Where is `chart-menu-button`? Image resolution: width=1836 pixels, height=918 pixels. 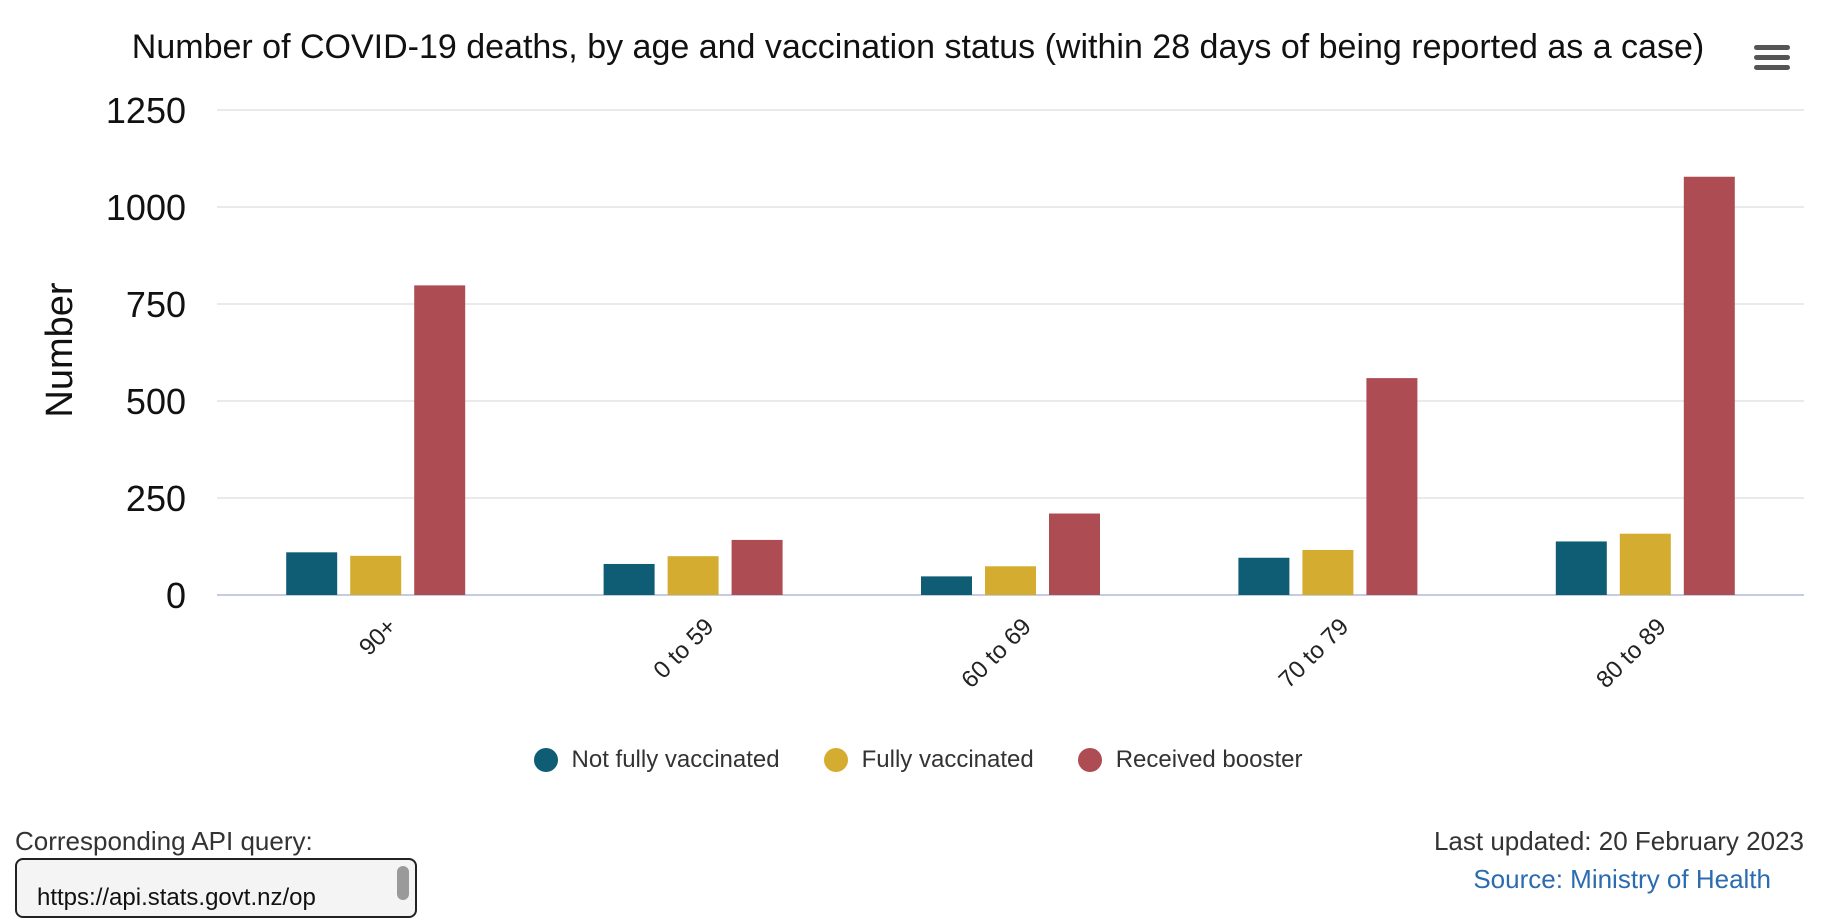 chart-menu-button is located at coordinates (1772, 59).